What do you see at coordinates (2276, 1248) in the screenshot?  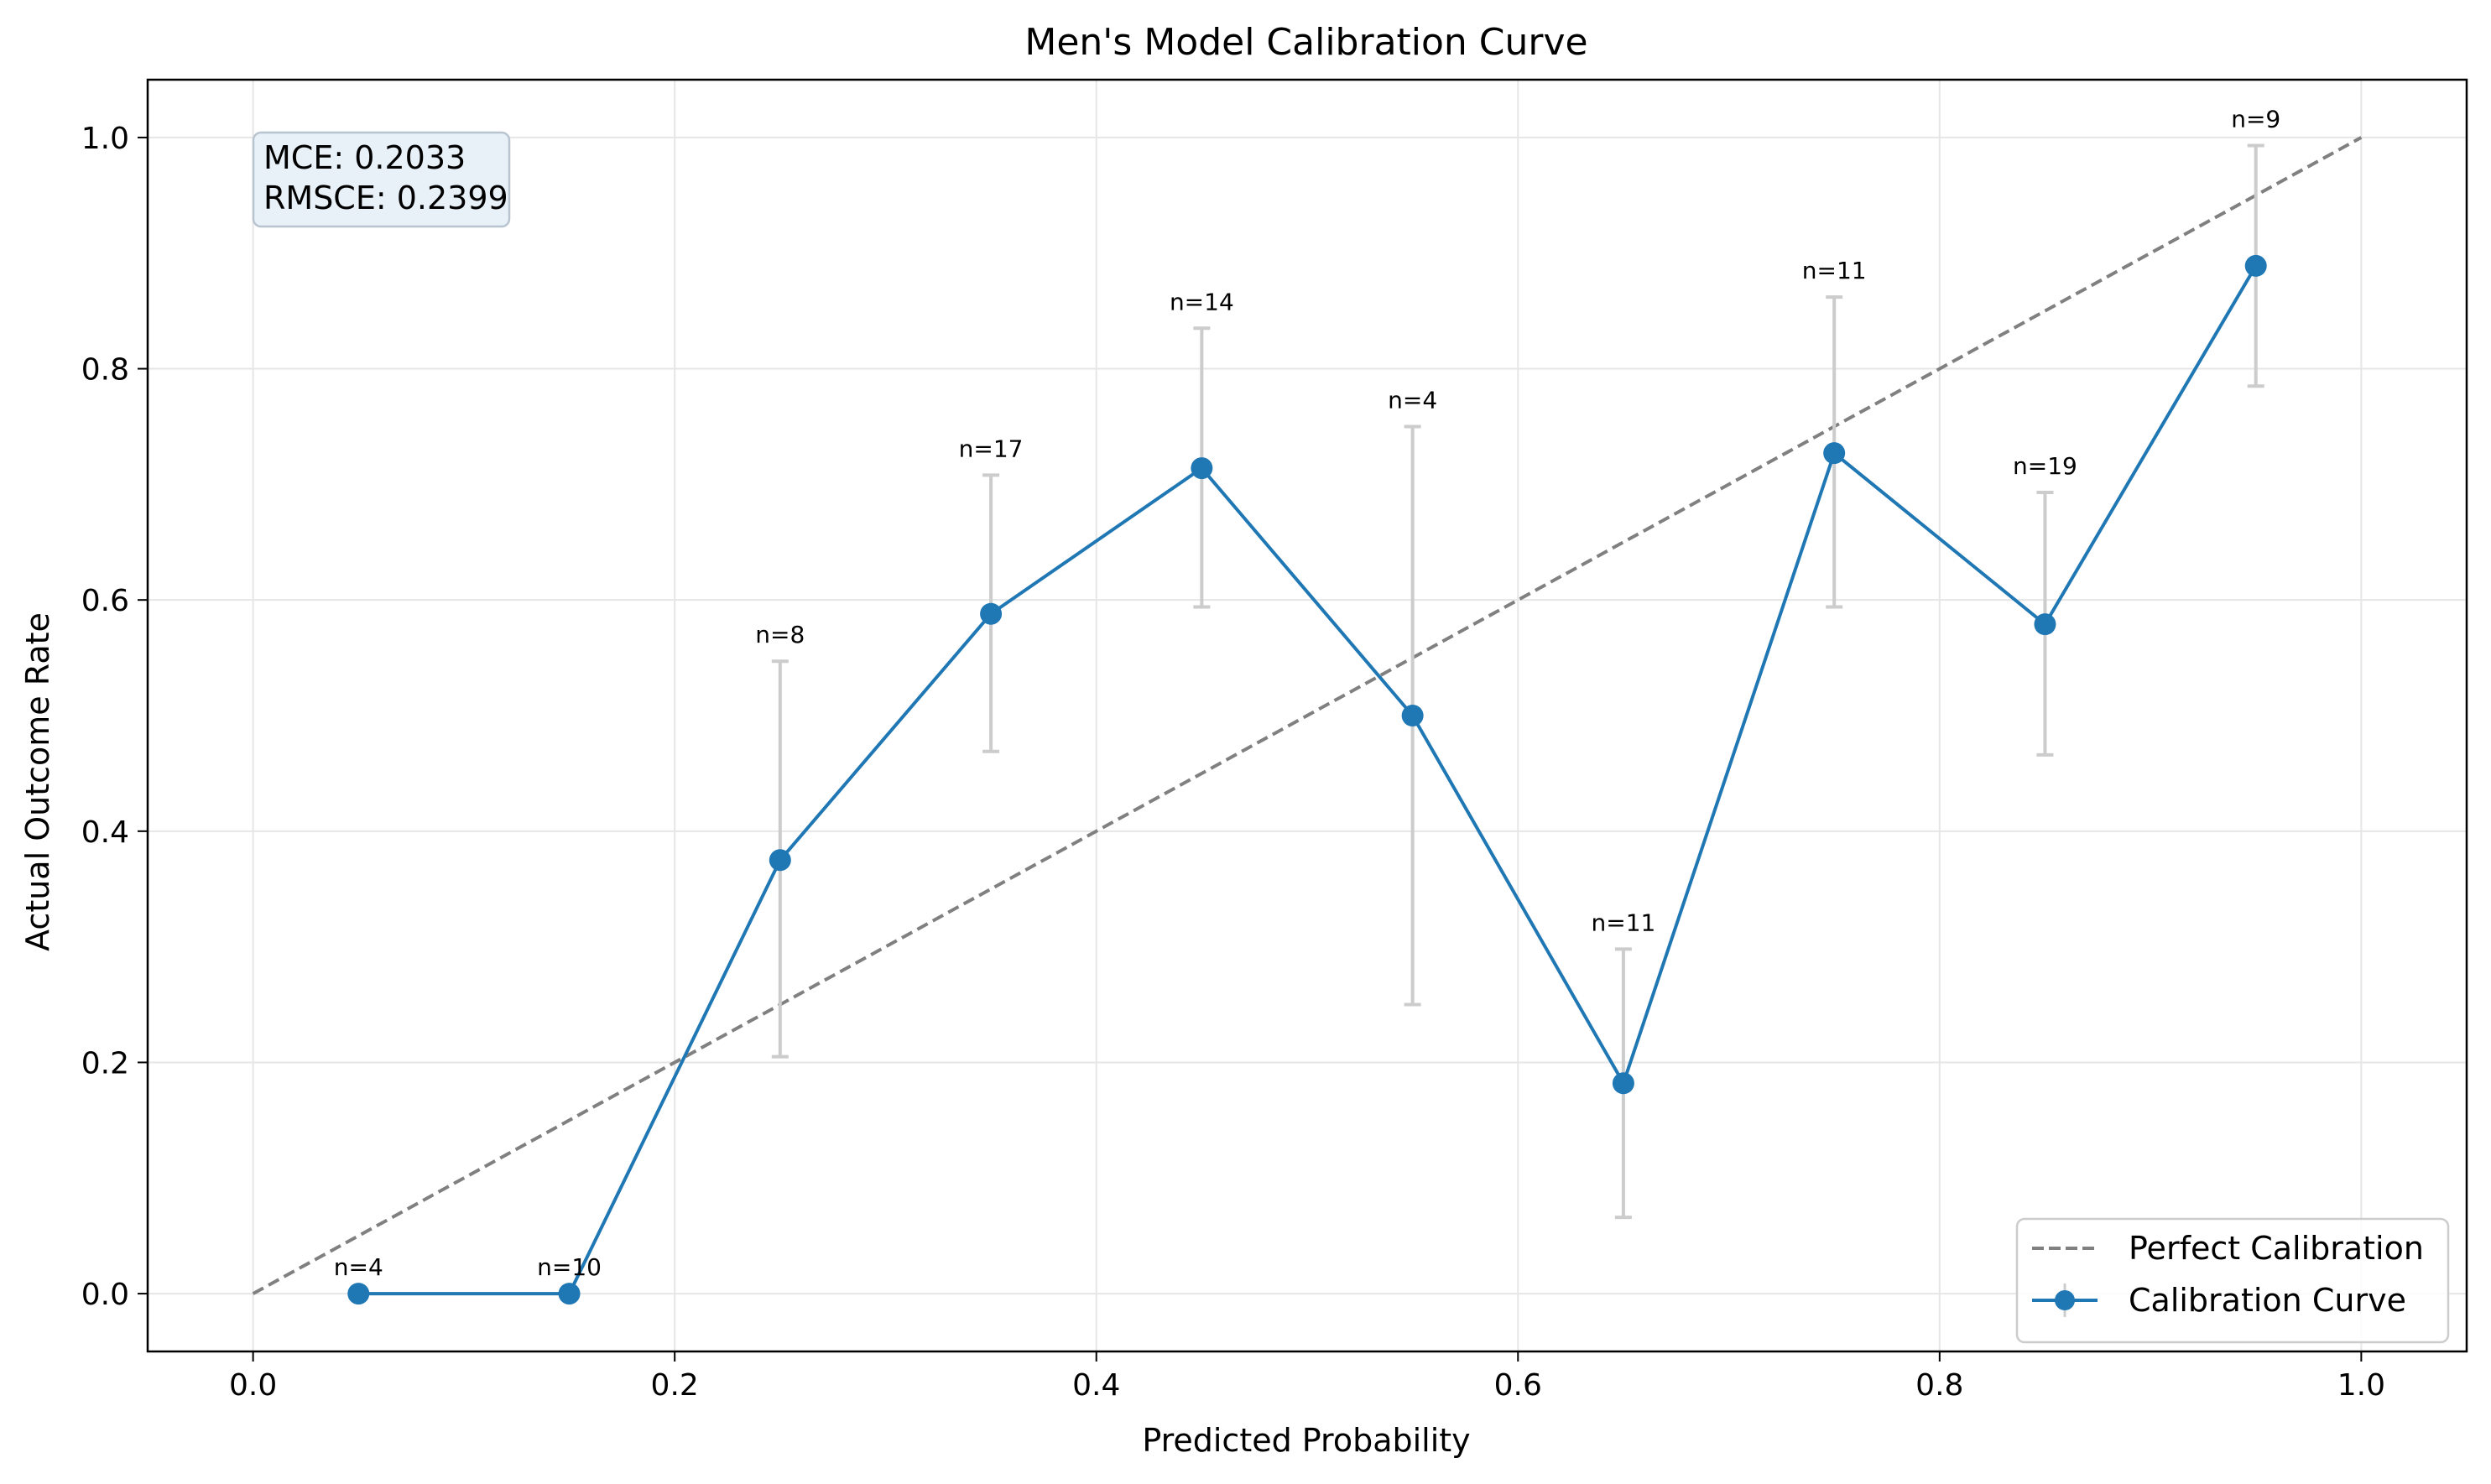 I see `legend-label-perfect: Perfect Calibration` at bounding box center [2276, 1248].